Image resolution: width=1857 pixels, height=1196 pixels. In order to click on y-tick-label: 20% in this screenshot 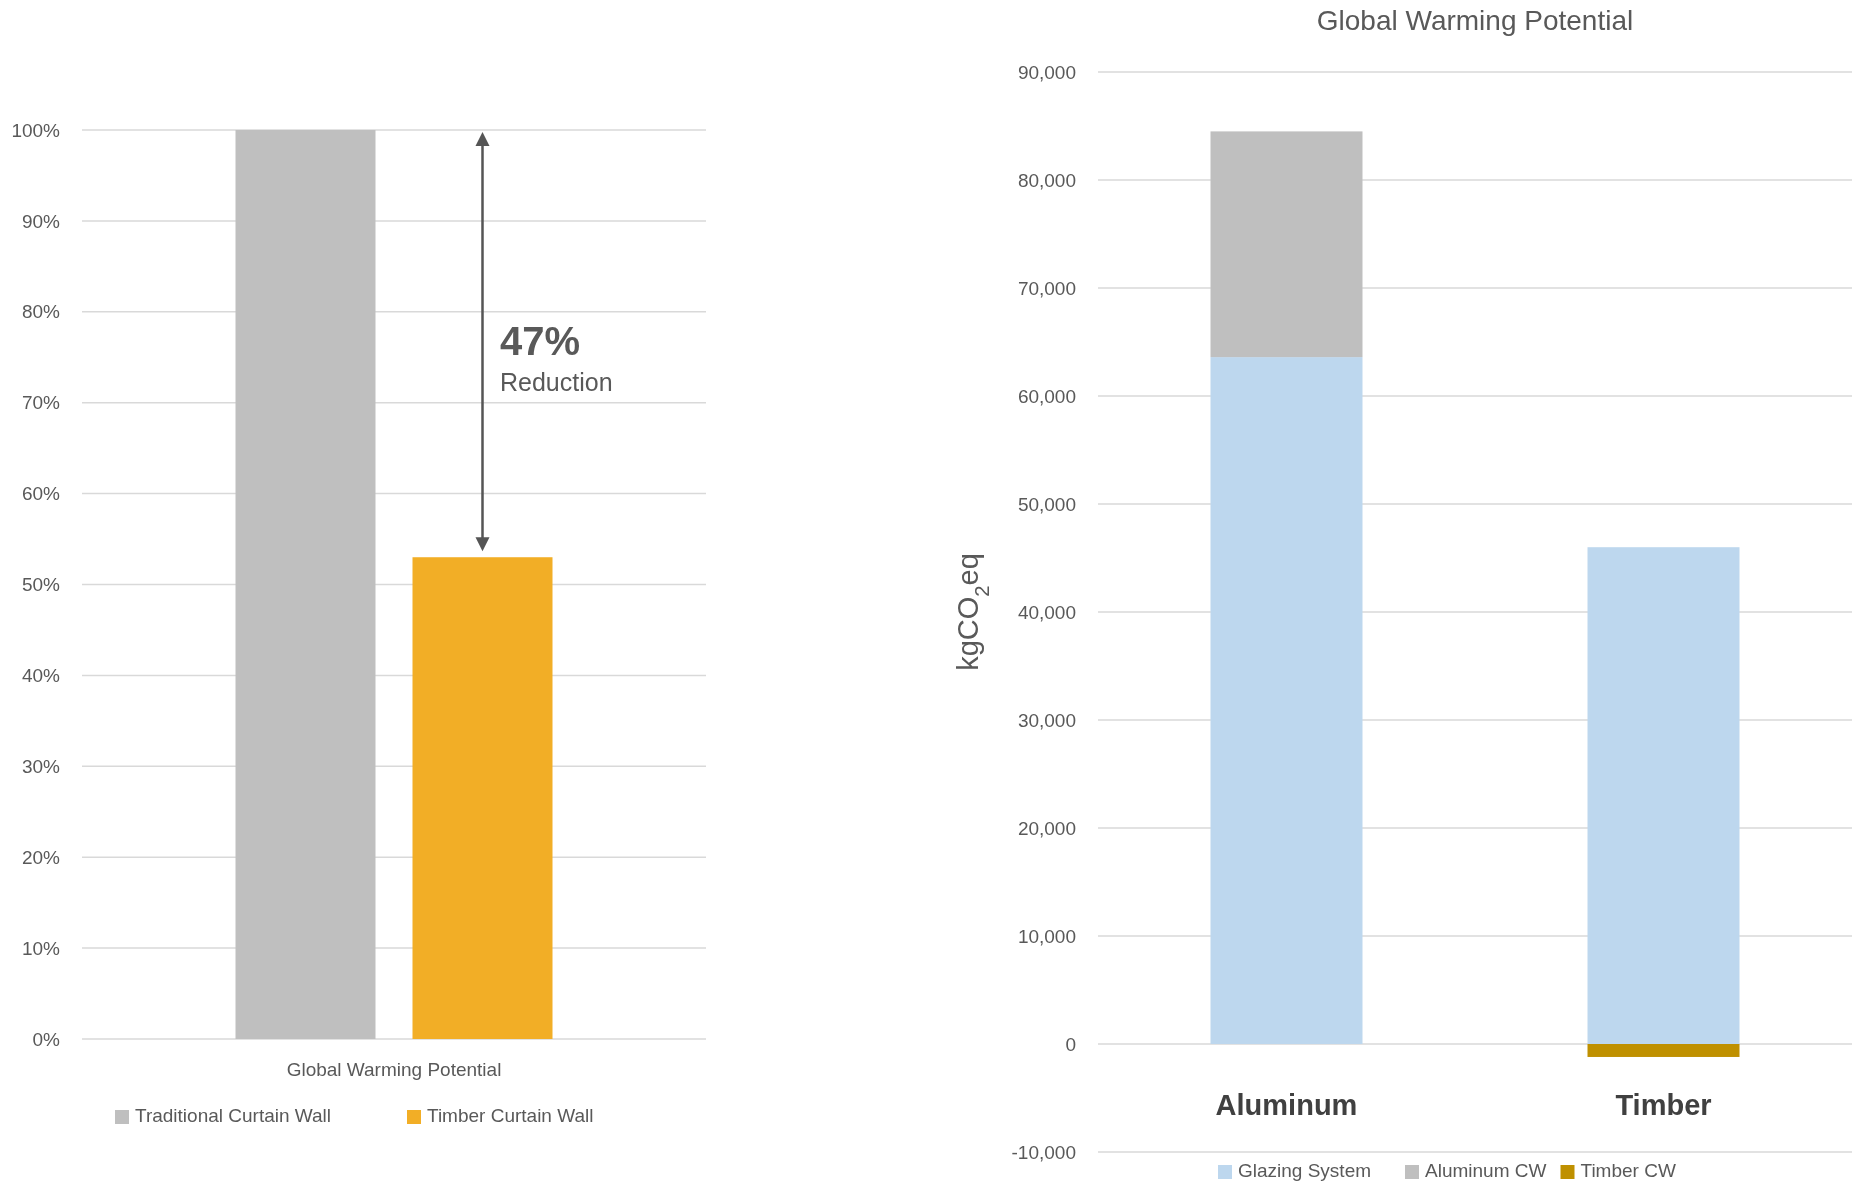, I will do `click(41, 857)`.